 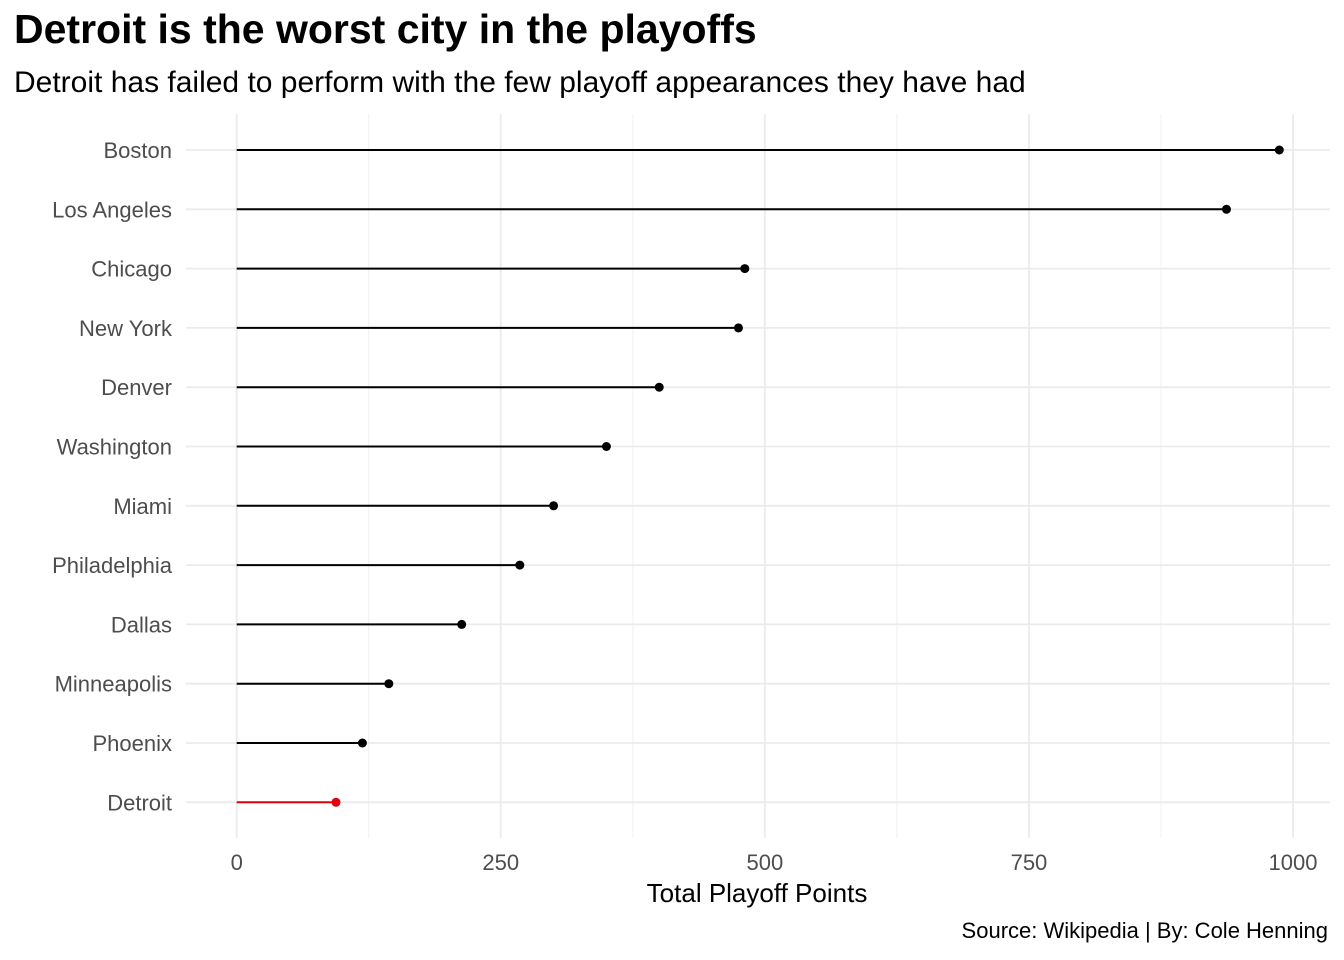 What do you see at coordinates (500, 862) in the screenshot?
I see `x-tick-label: 250` at bounding box center [500, 862].